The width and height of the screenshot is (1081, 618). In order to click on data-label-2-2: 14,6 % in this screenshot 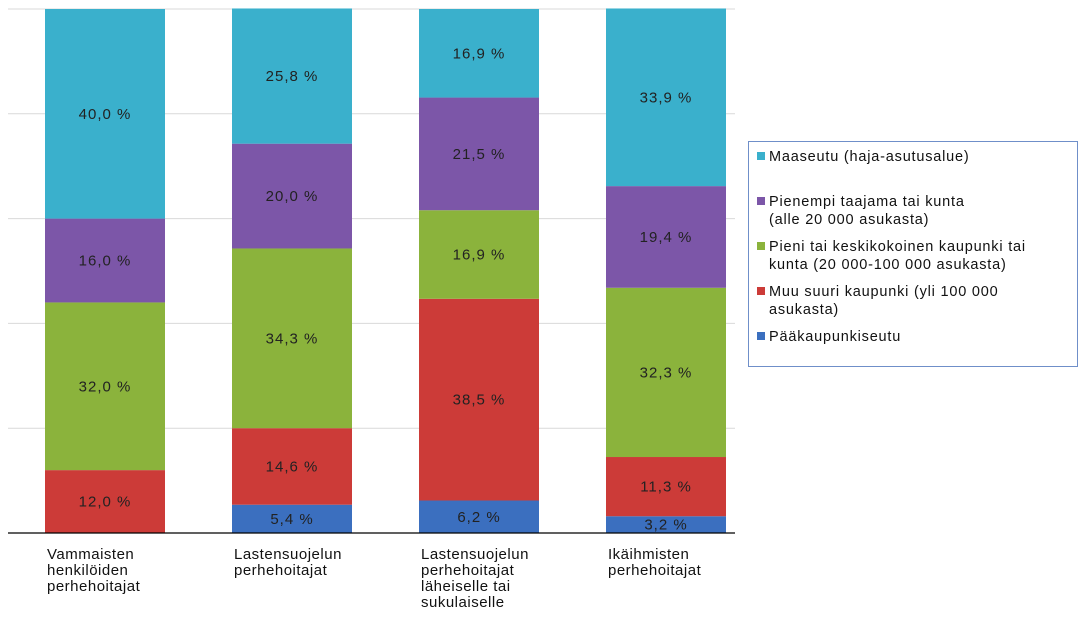, I will do `click(292, 466)`.